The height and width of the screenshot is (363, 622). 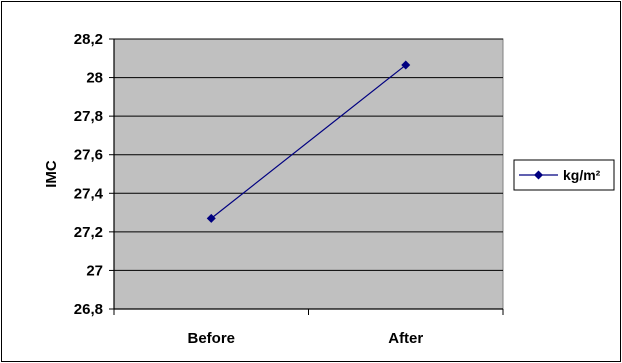 I want to click on series-line, so click(x=308, y=141).